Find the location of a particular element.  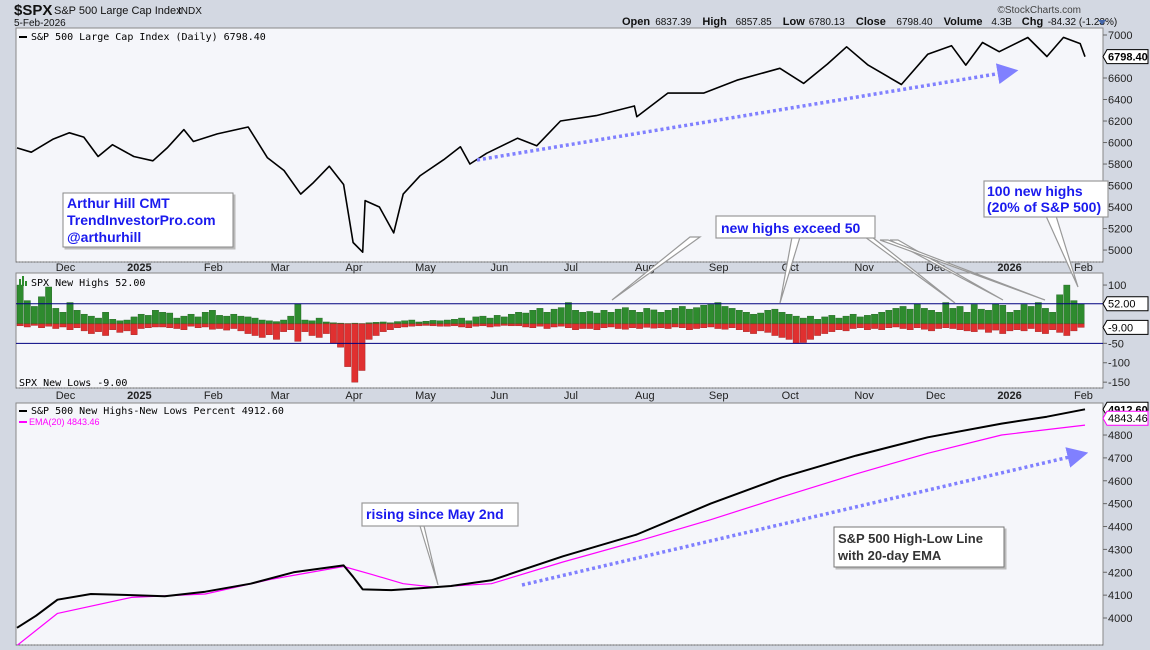

x-tick-label: Feb is located at coordinates (213, 268).